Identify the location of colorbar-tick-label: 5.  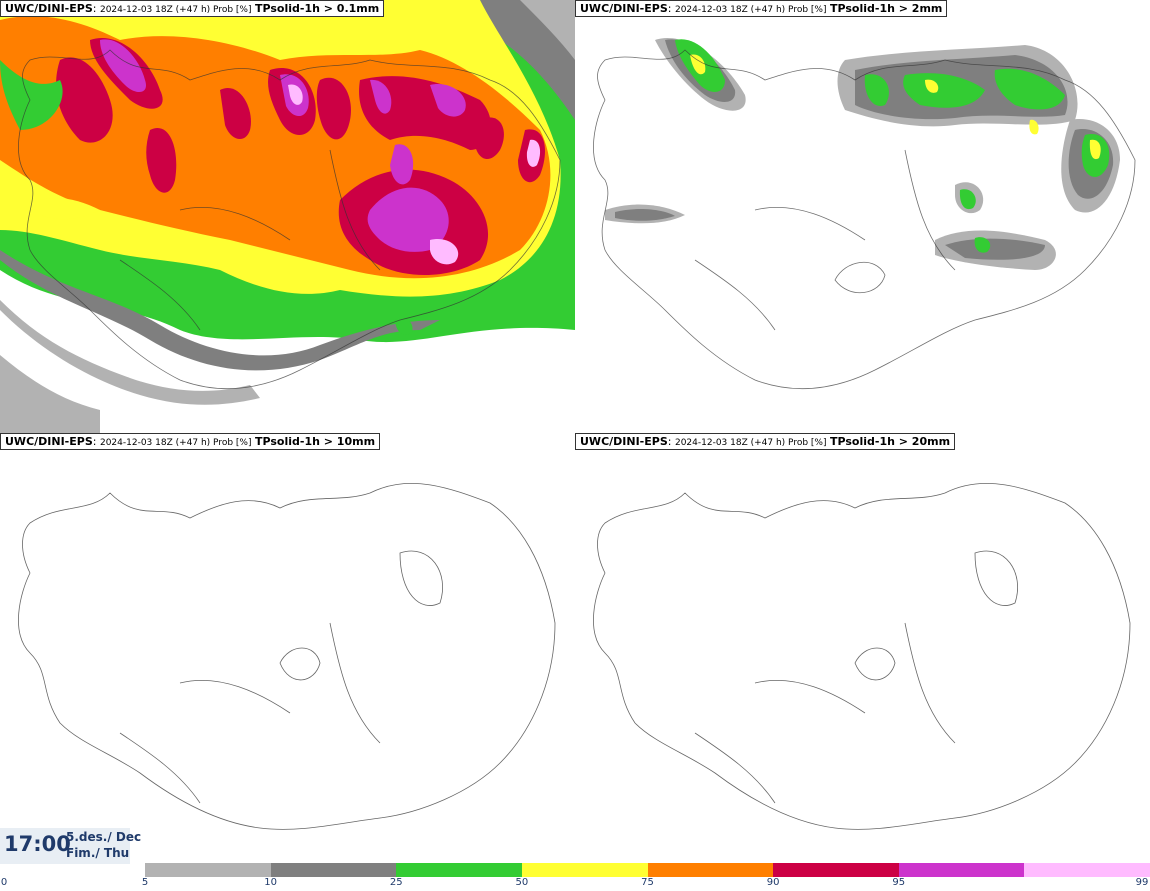
(145, 882).